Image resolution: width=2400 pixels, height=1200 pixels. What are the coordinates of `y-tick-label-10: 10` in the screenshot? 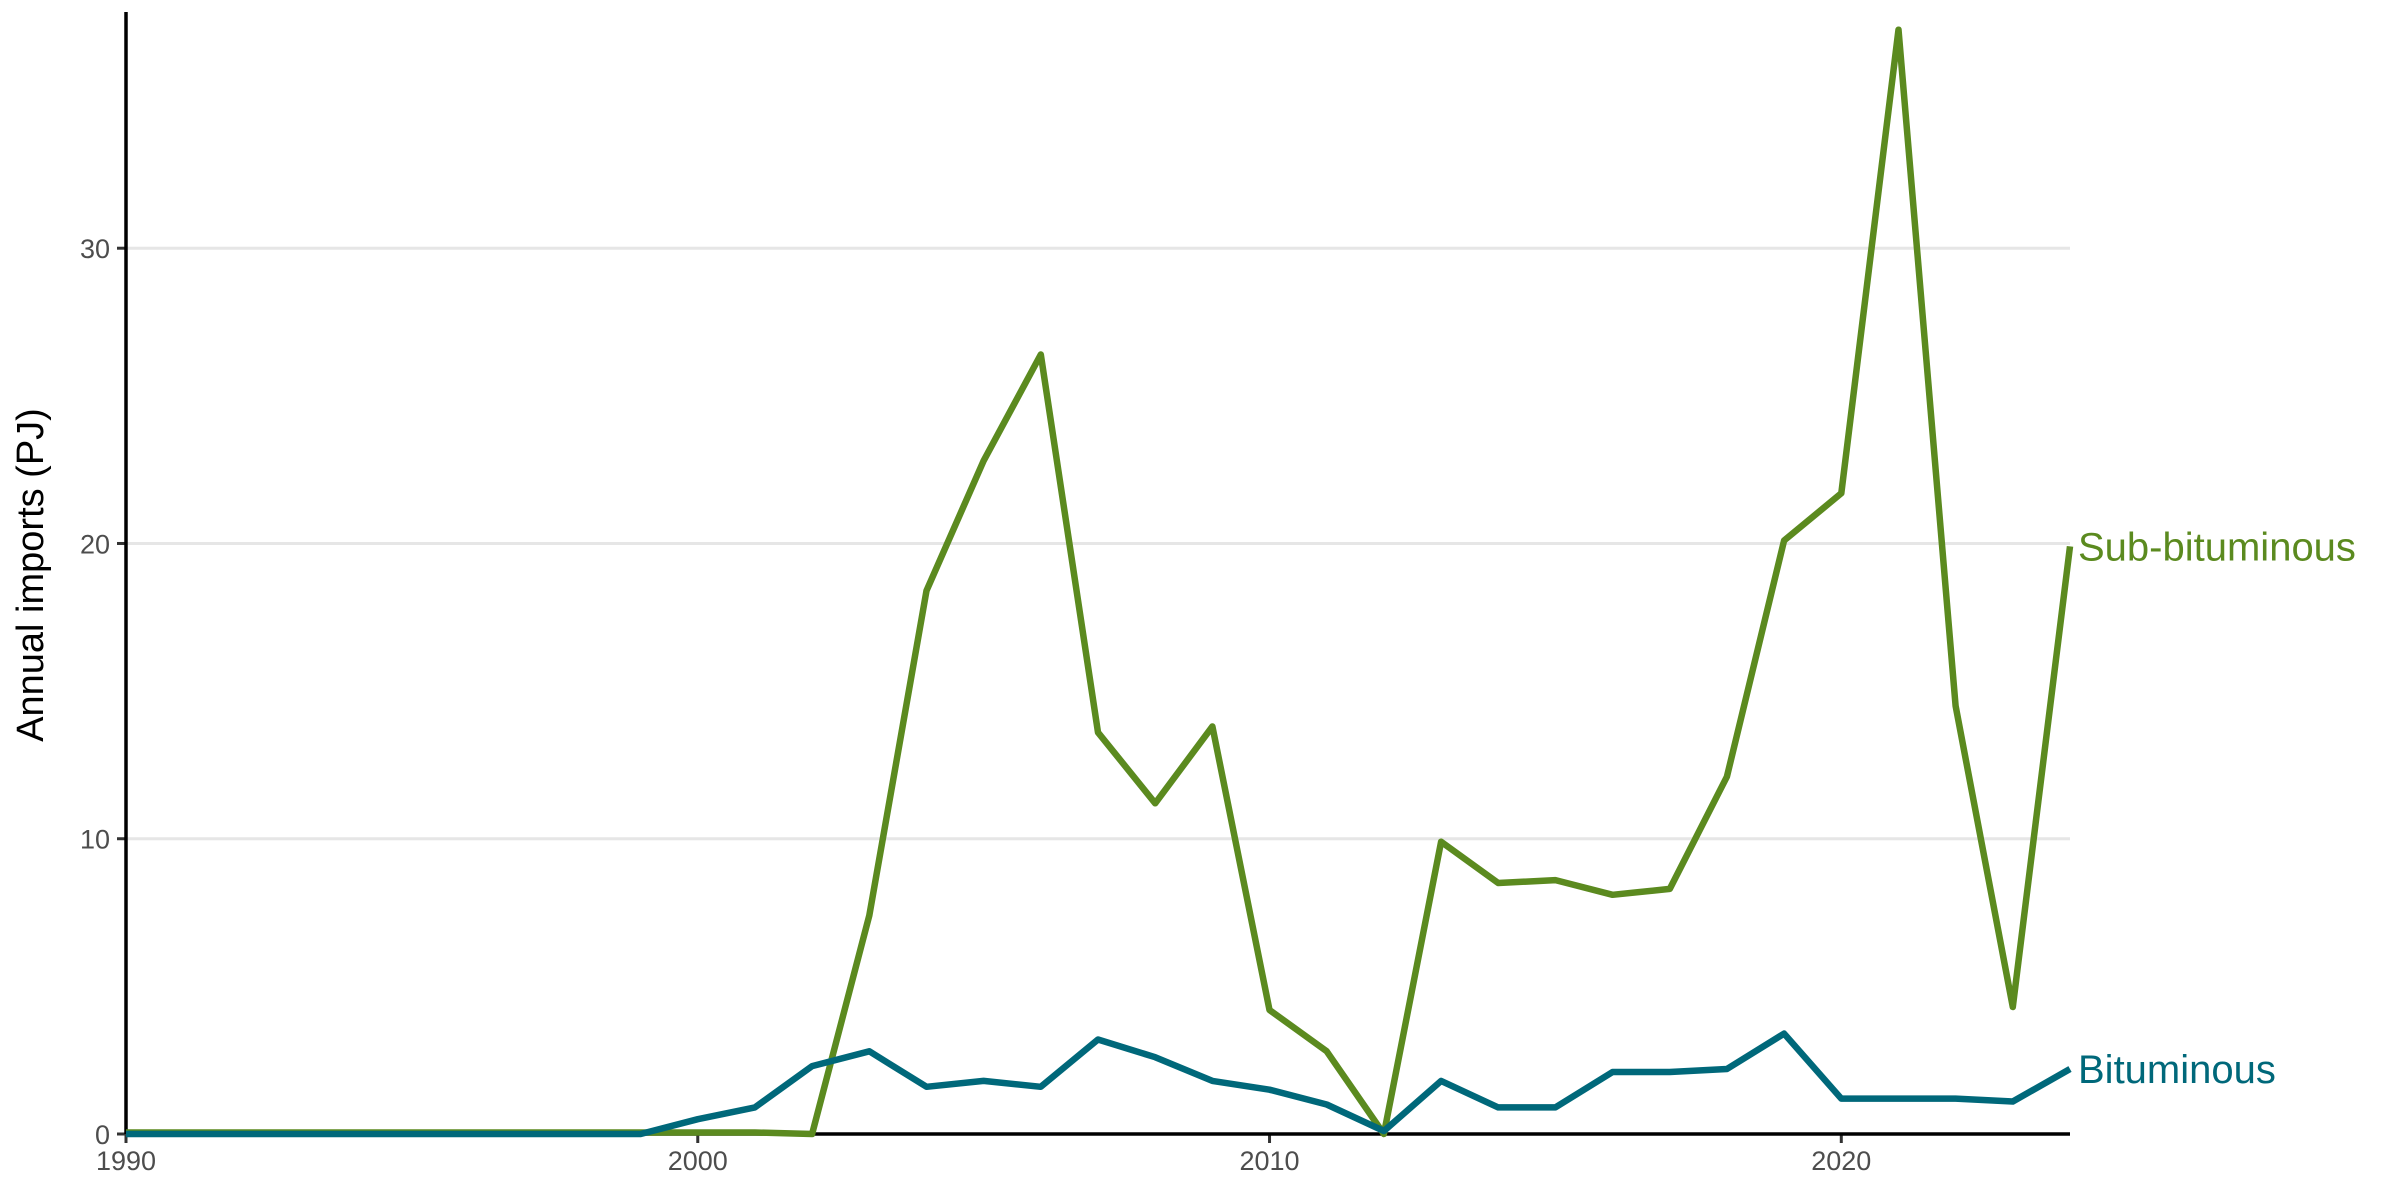 It's located at (95, 840).